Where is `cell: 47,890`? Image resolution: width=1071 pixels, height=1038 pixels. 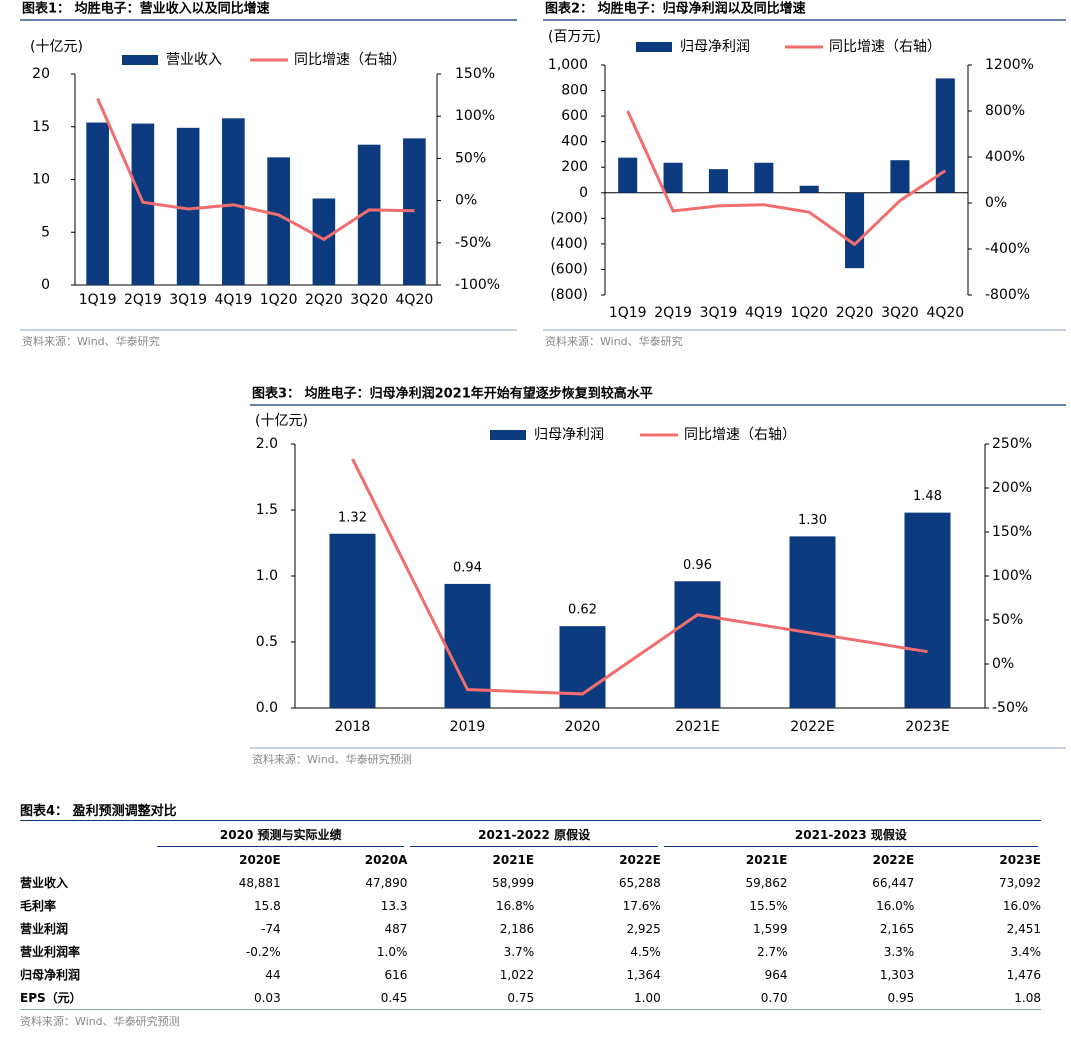
cell: 47,890 is located at coordinates (386, 882).